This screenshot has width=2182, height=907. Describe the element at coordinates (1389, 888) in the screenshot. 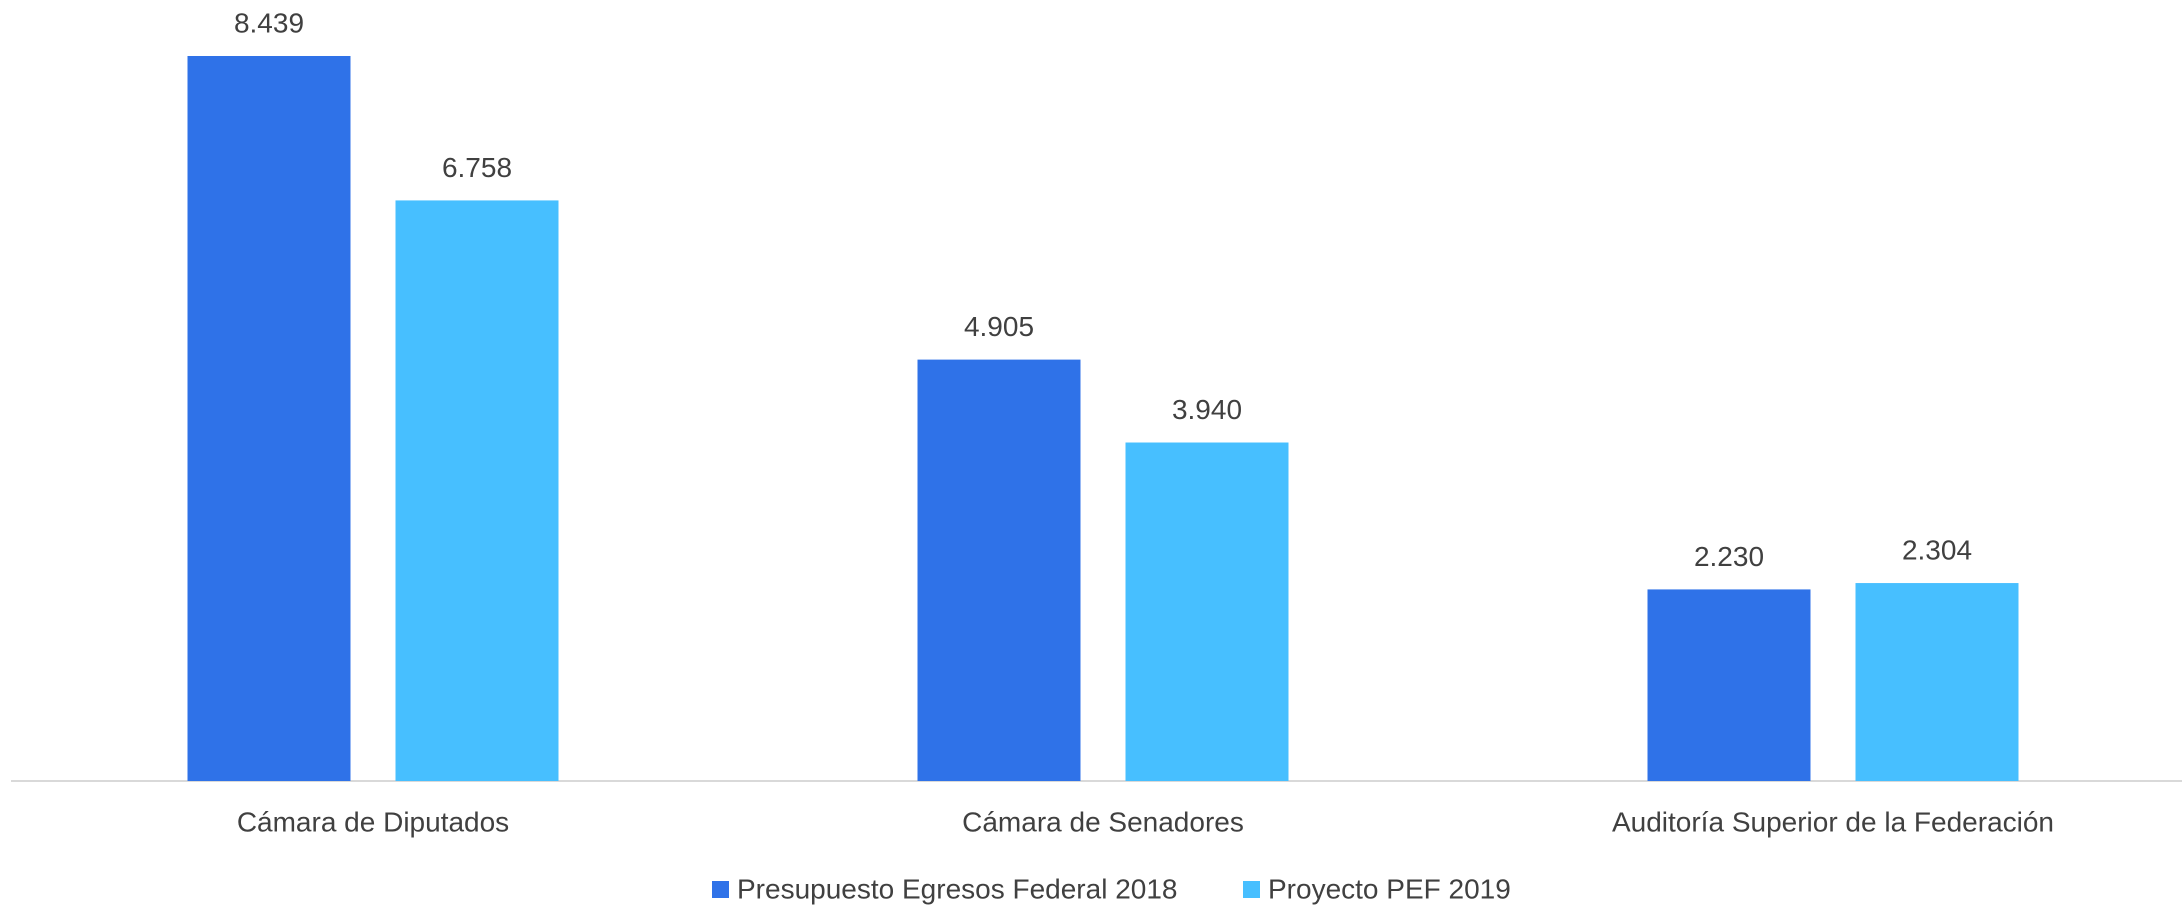

I see `legend-label: Proyecto PEF 2019` at that location.